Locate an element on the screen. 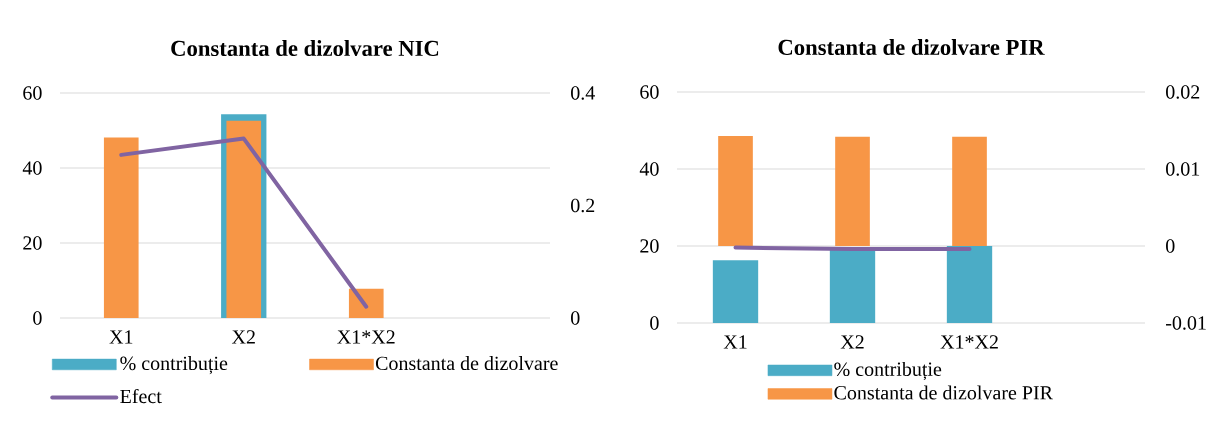 Image resolution: width=1213 pixels, height=421 pixels. y2-tick-label: -0.01 is located at coordinates (1186, 323).